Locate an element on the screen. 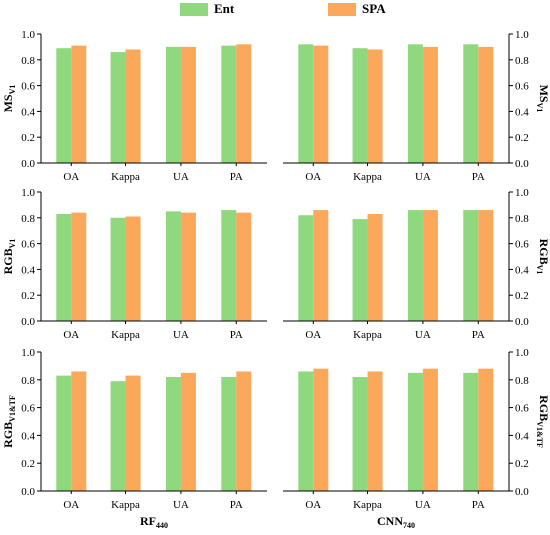 The height and width of the screenshot is (535, 550). column-label-1: CNN740 is located at coordinates (396, 522).